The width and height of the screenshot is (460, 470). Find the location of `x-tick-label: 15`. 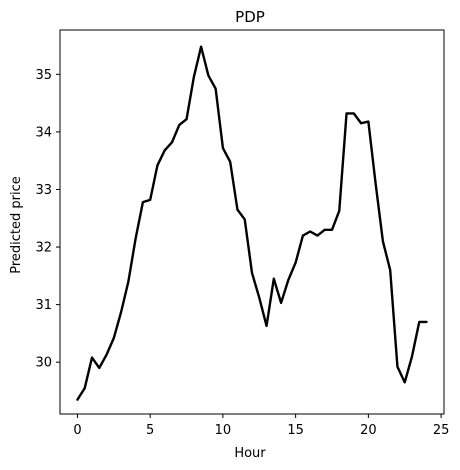

x-tick-label: 15 is located at coordinates (295, 430).